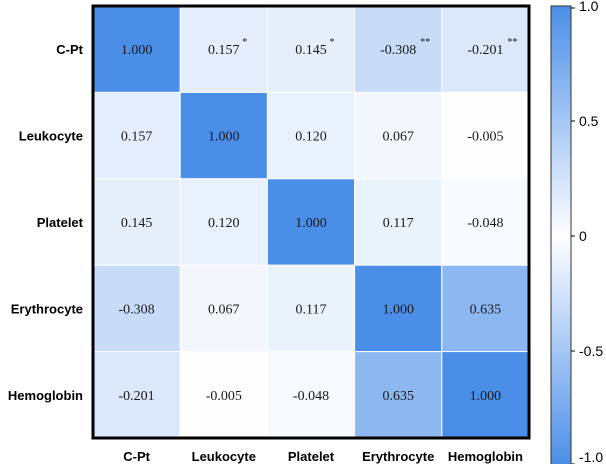 This screenshot has width=606, height=464. Describe the element at coordinates (69, 49) in the screenshot. I see `row-label: C-Pt` at that location.